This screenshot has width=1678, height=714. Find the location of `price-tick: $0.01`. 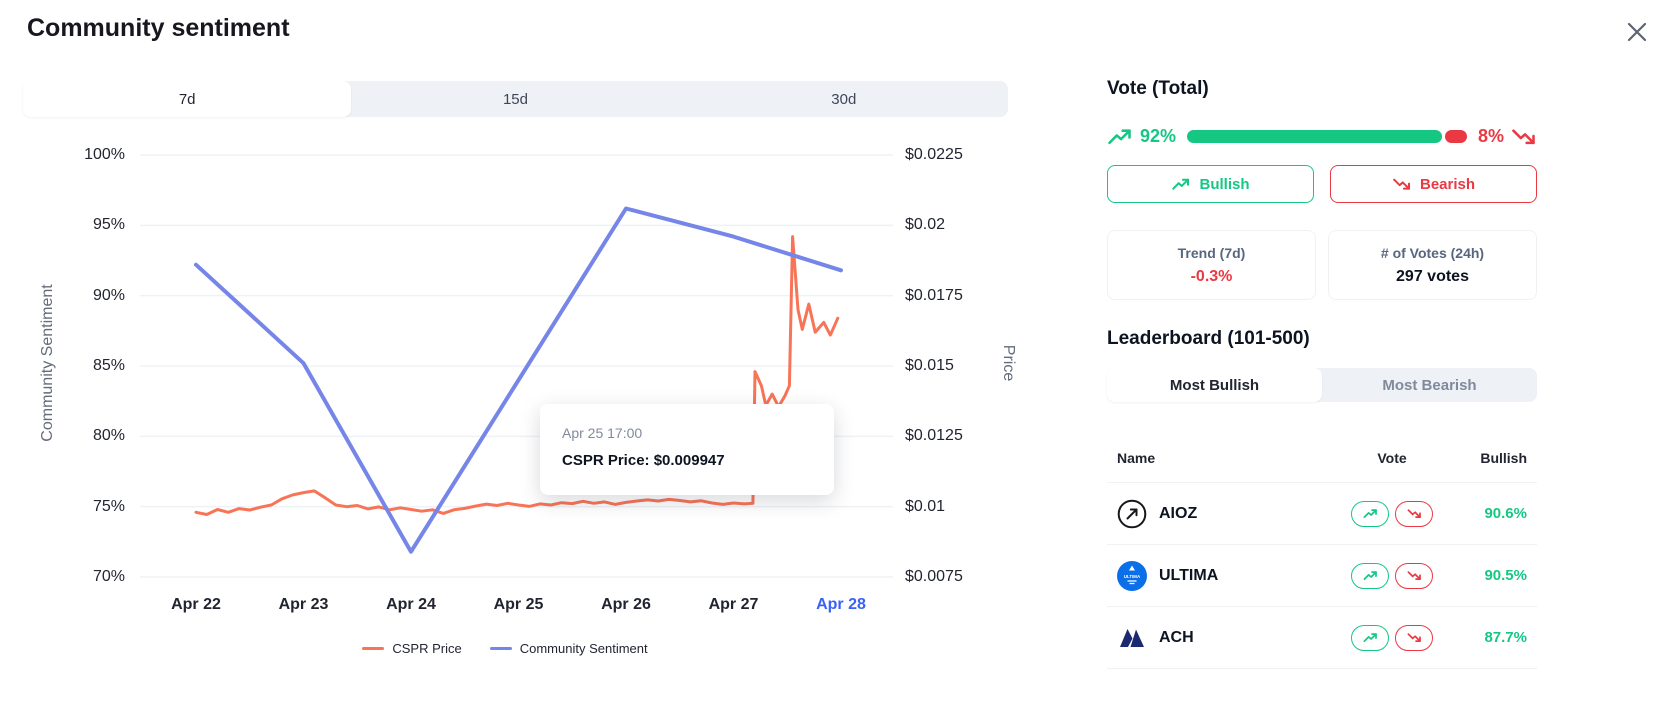

price-tick: $0.01 is located at coordinates (925, 506).